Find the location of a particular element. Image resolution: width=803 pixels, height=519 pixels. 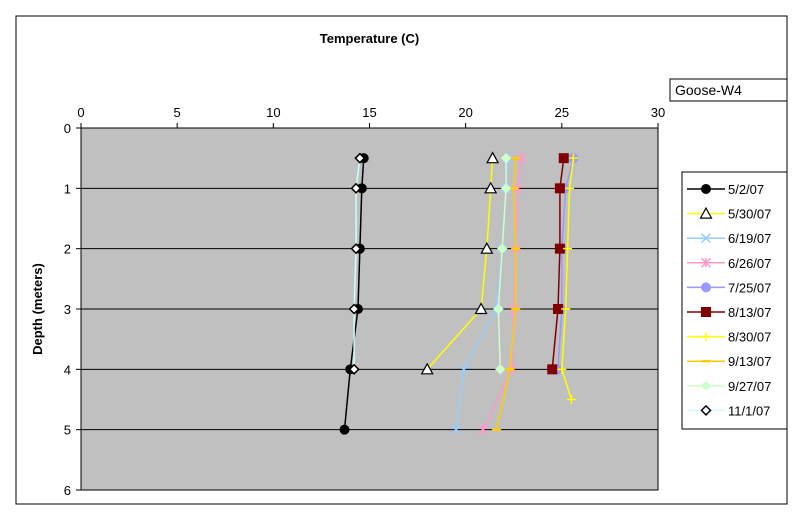

legend-item: 5/30/07 is located at coordinates (729, 214).